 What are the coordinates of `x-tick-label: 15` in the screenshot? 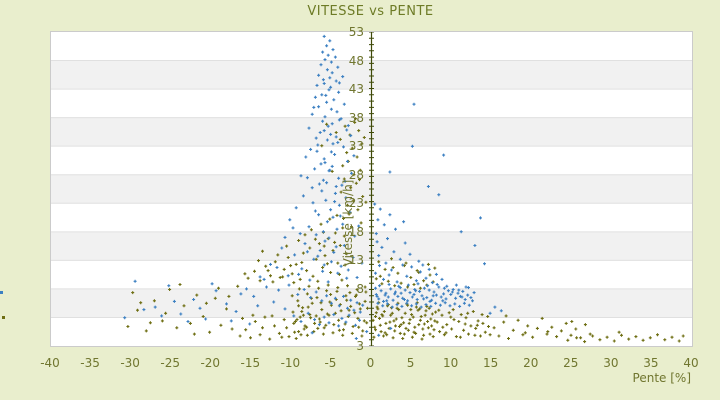 It's located at (491, 363).